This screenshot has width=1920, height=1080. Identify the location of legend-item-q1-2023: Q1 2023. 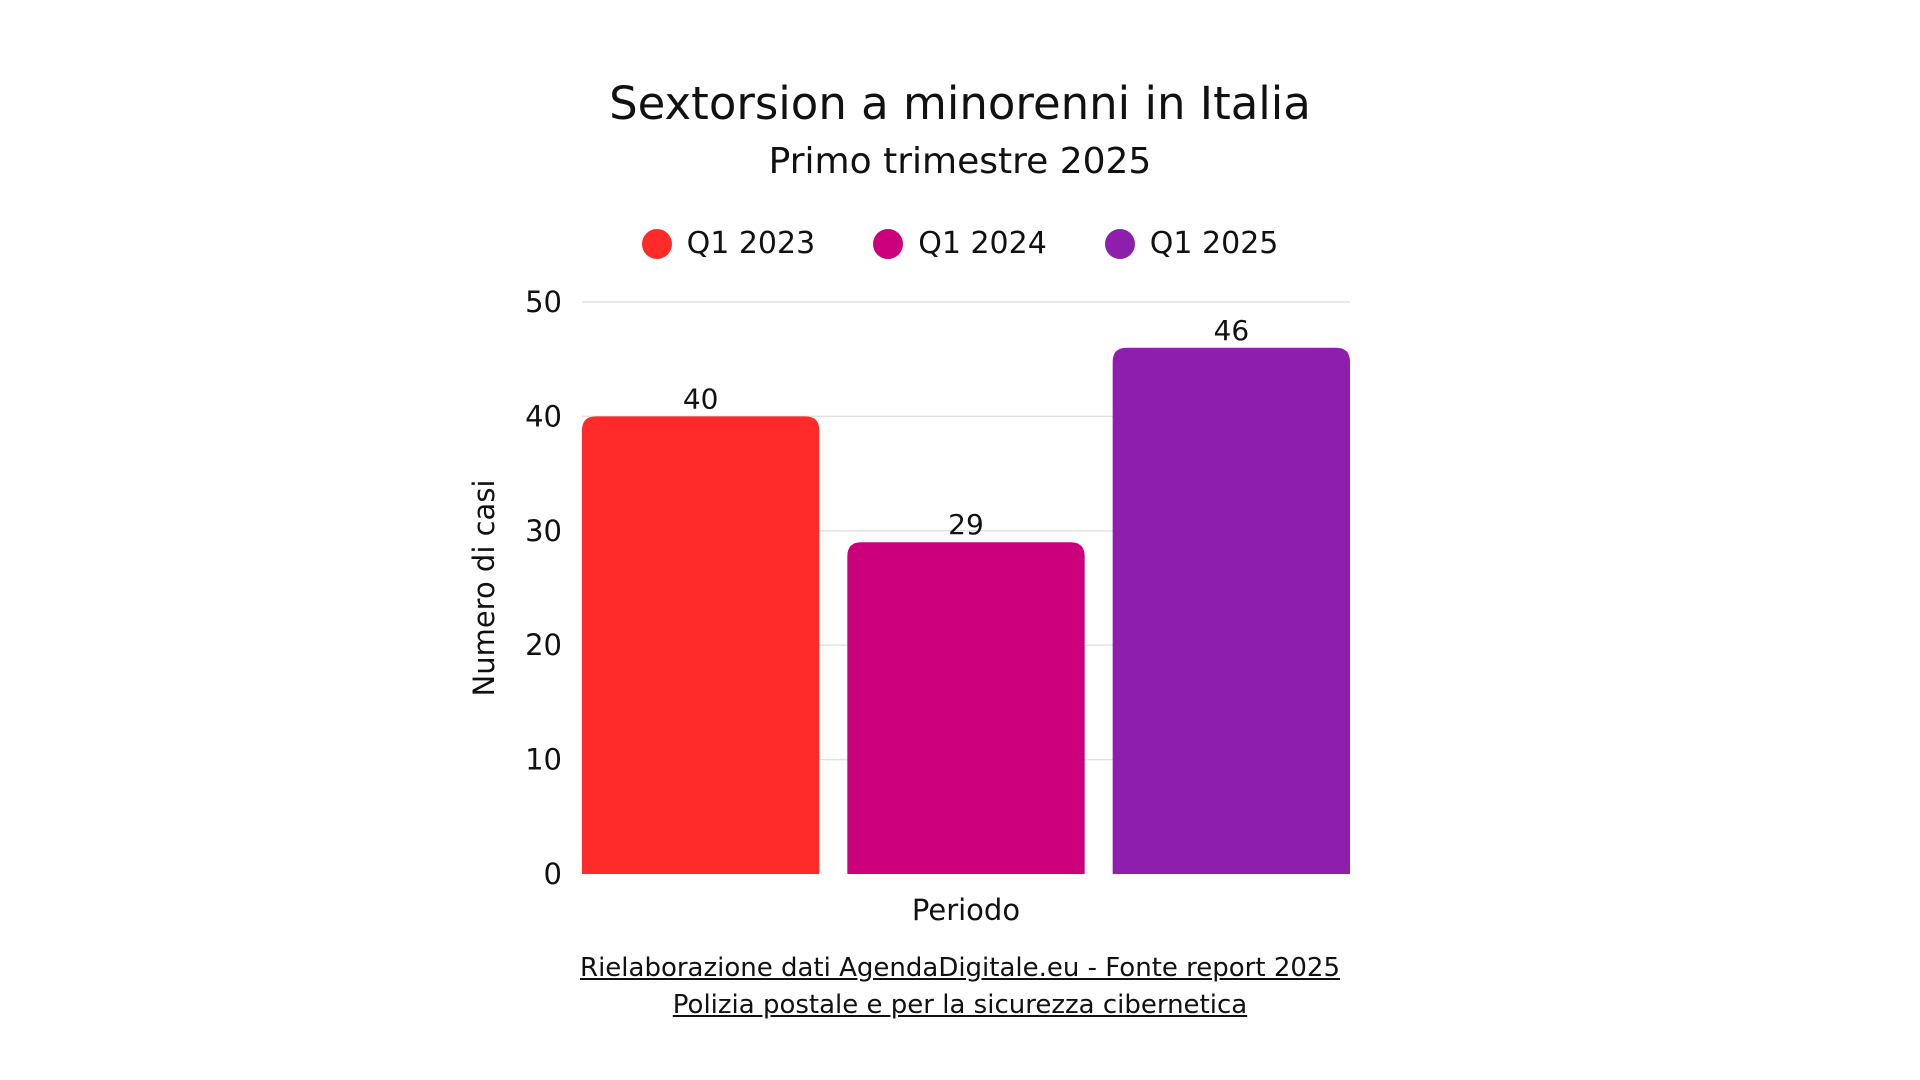
(728, 244).